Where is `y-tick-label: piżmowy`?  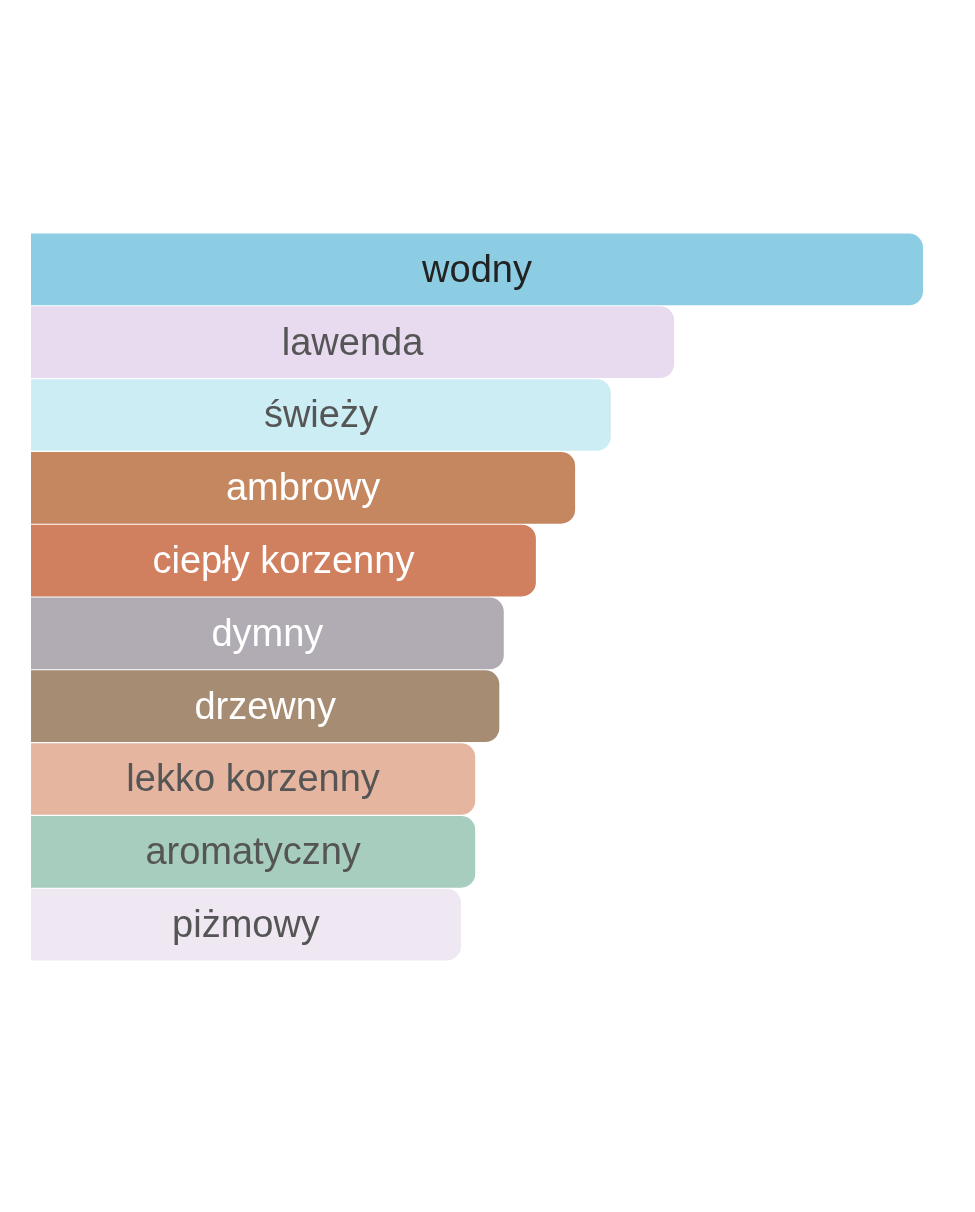
y-tick-label: piżmowy is located at coordinates (246, 924).